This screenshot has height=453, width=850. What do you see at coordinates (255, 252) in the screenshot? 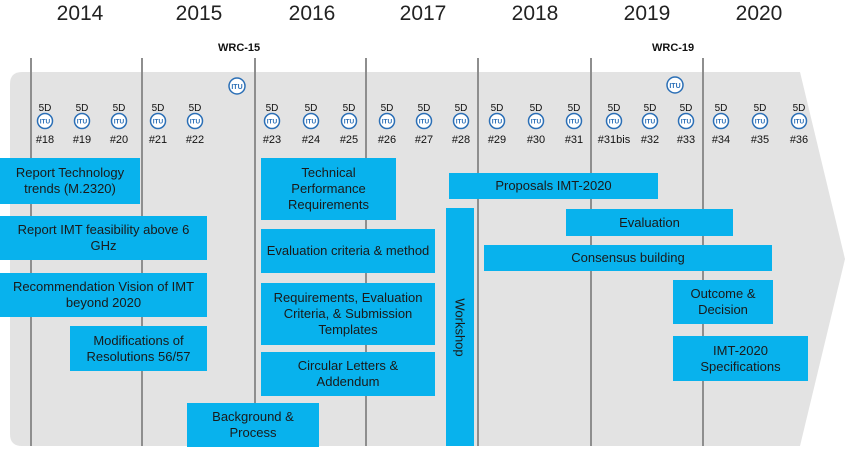
I see `year-gridline` at bounding box center [255, 252].